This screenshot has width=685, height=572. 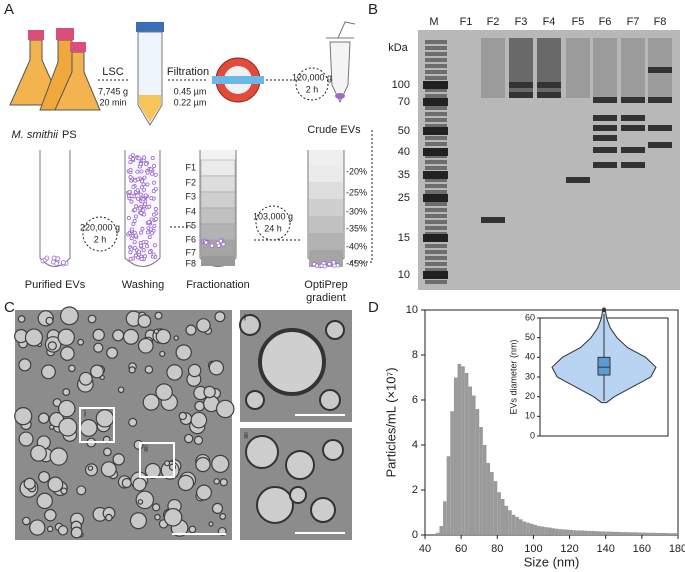 I want to click on label: 20 min, so click(x=112, y=102).